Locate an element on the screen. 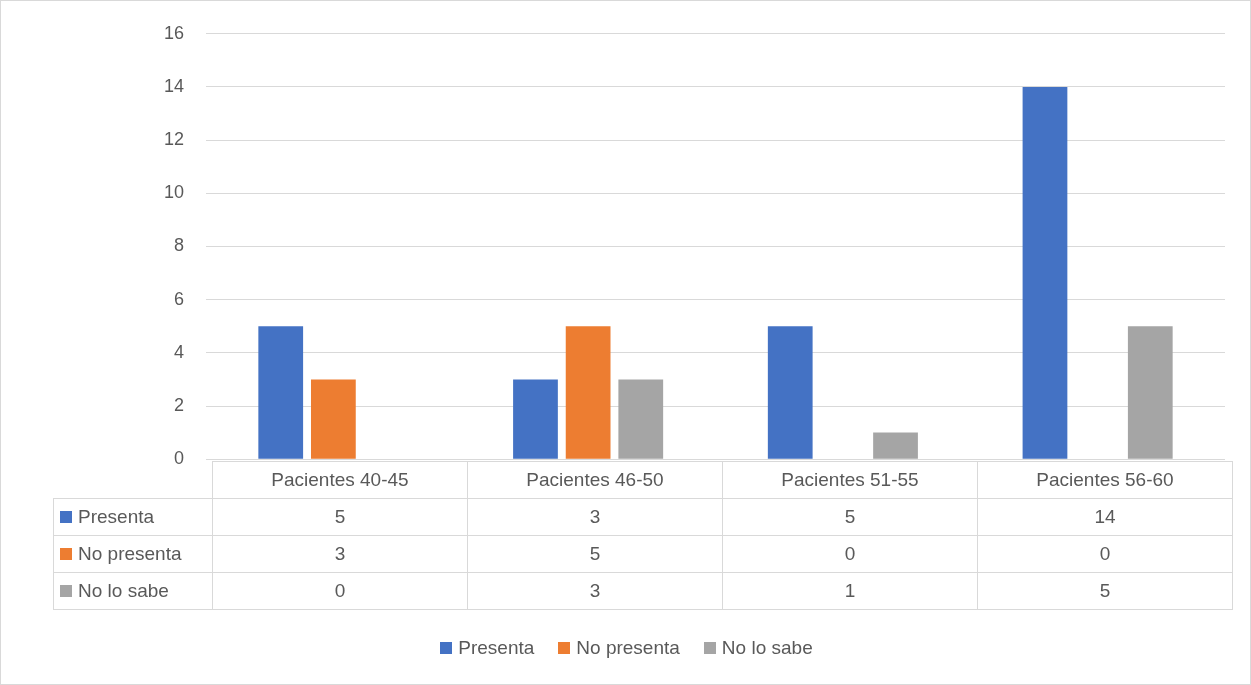 This screenshot has width=1251, height=685. y-tick-label: 2 is located at coordinates (178, 404).